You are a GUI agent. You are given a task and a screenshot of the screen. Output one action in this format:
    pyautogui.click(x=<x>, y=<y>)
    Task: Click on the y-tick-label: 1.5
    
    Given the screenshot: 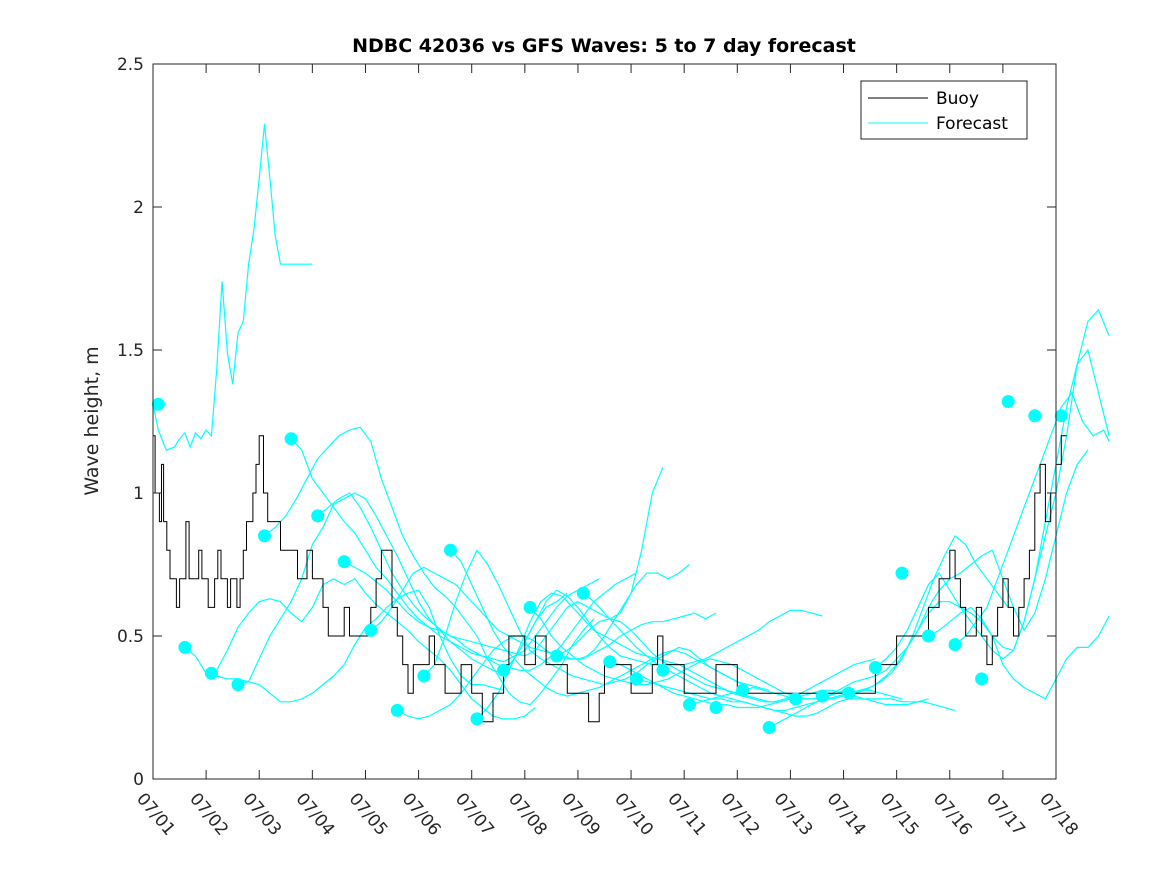 What is the action you would take?
    pyautogui.click(x=130, y=351)
    